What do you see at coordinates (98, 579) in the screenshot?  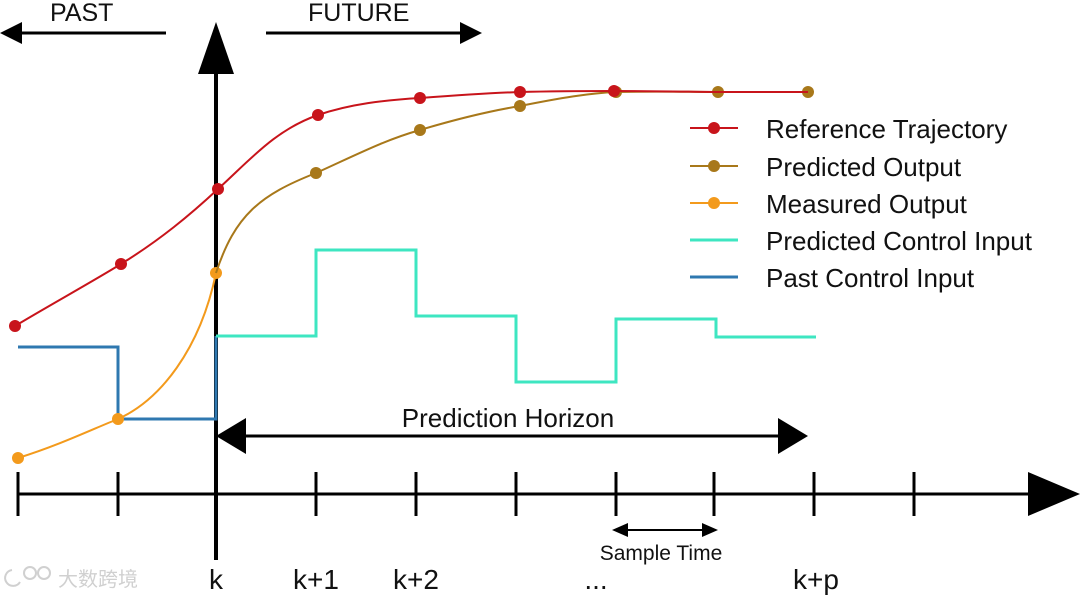 I see `watermark-text: 大数跨境` at bounding box center [98, 579].